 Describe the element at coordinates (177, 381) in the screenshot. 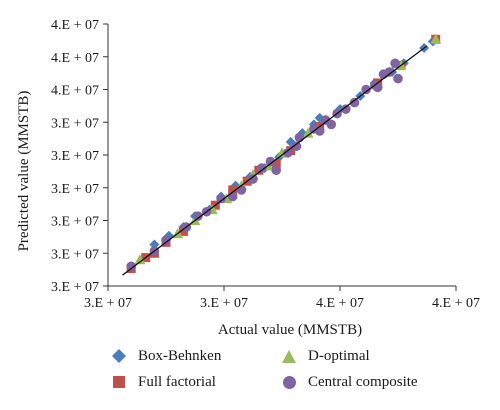

I see `legend-label: Full factorial` at that location.